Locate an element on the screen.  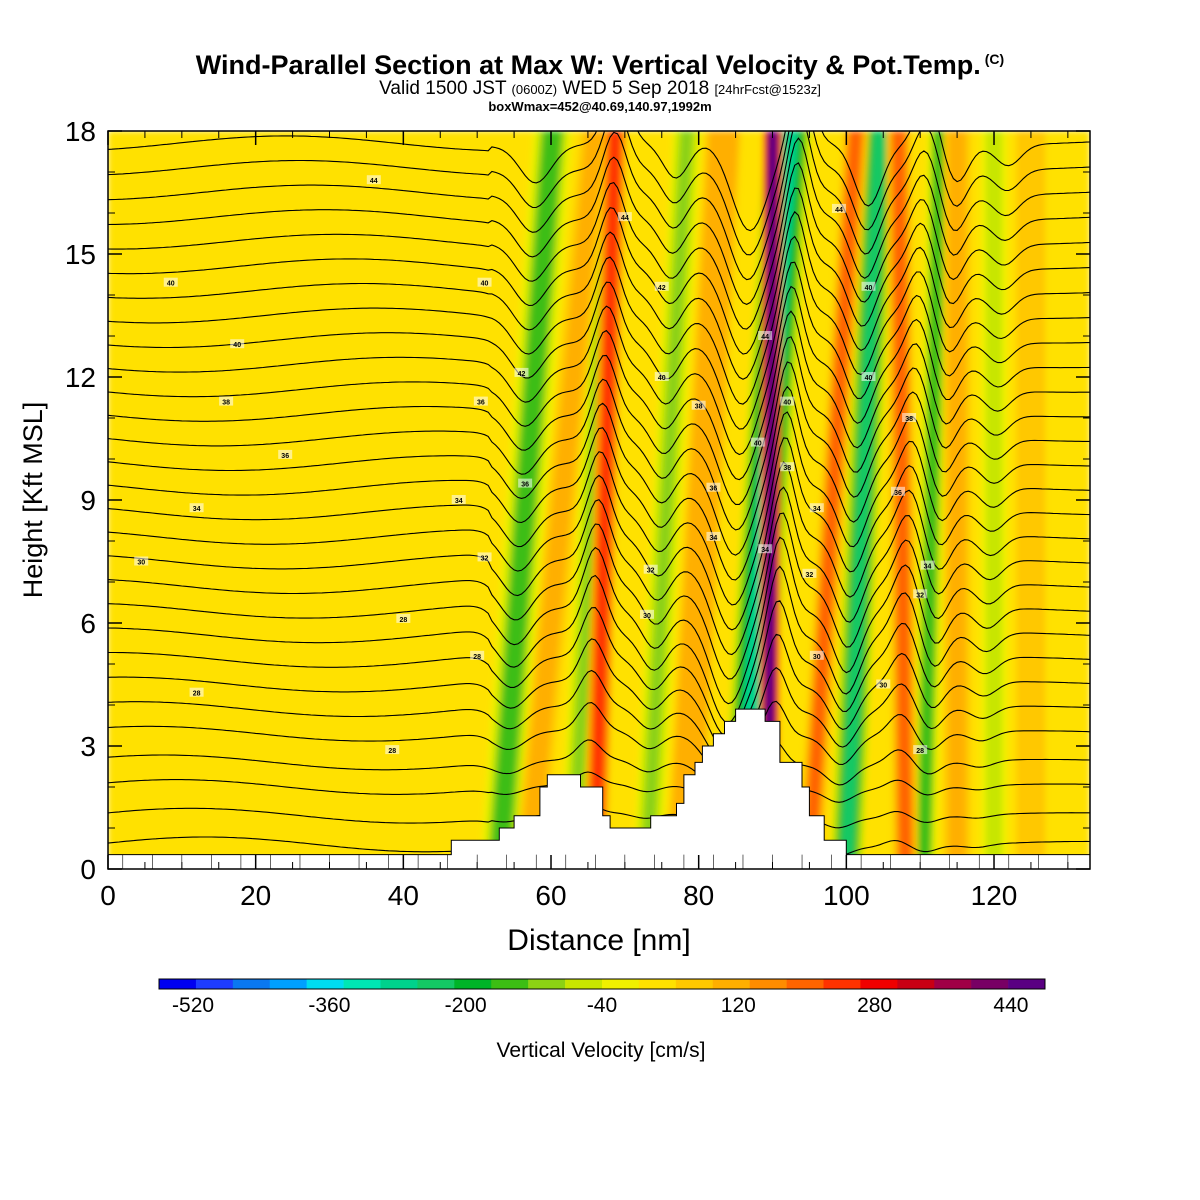
x-tick-label: 60 is located at coordinates (550, 895).